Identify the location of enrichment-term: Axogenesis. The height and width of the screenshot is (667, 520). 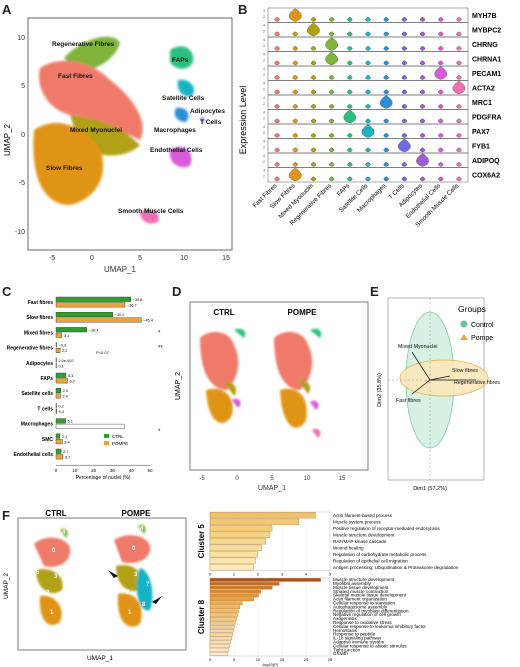
(345, 618).